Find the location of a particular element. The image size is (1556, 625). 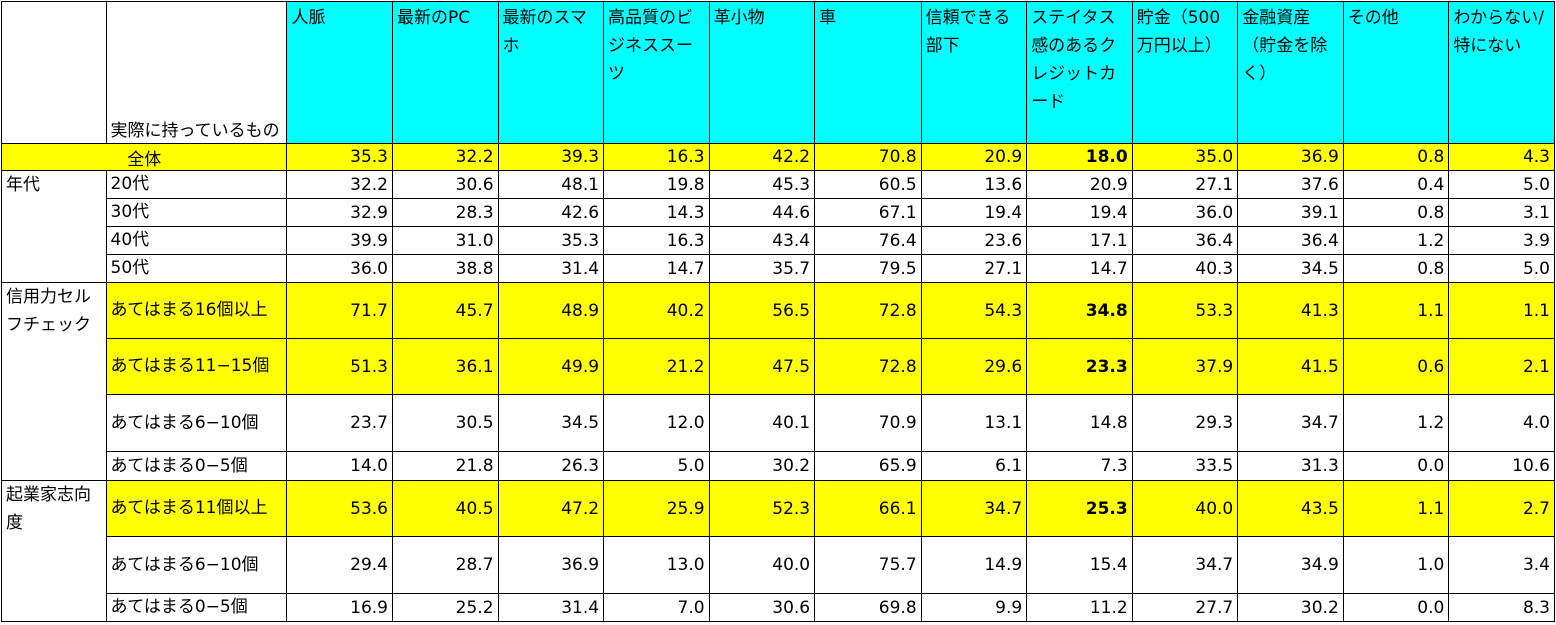

value-cell: 31.0 is located at coordinates (445, 240).